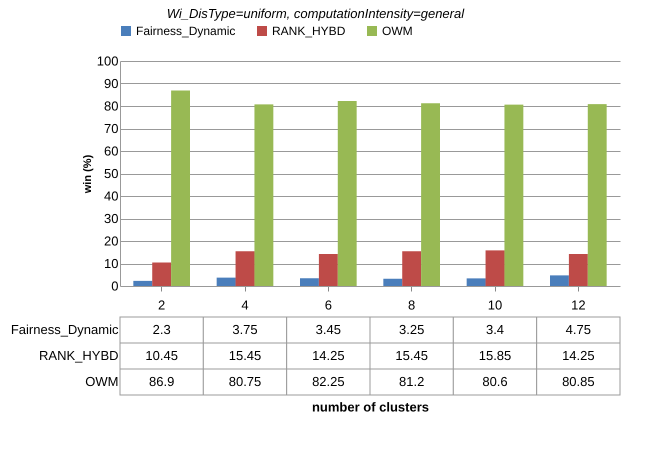 This screenshot has width=661, height=458. I want to click on data-label: 3.75, so click(245, 329).